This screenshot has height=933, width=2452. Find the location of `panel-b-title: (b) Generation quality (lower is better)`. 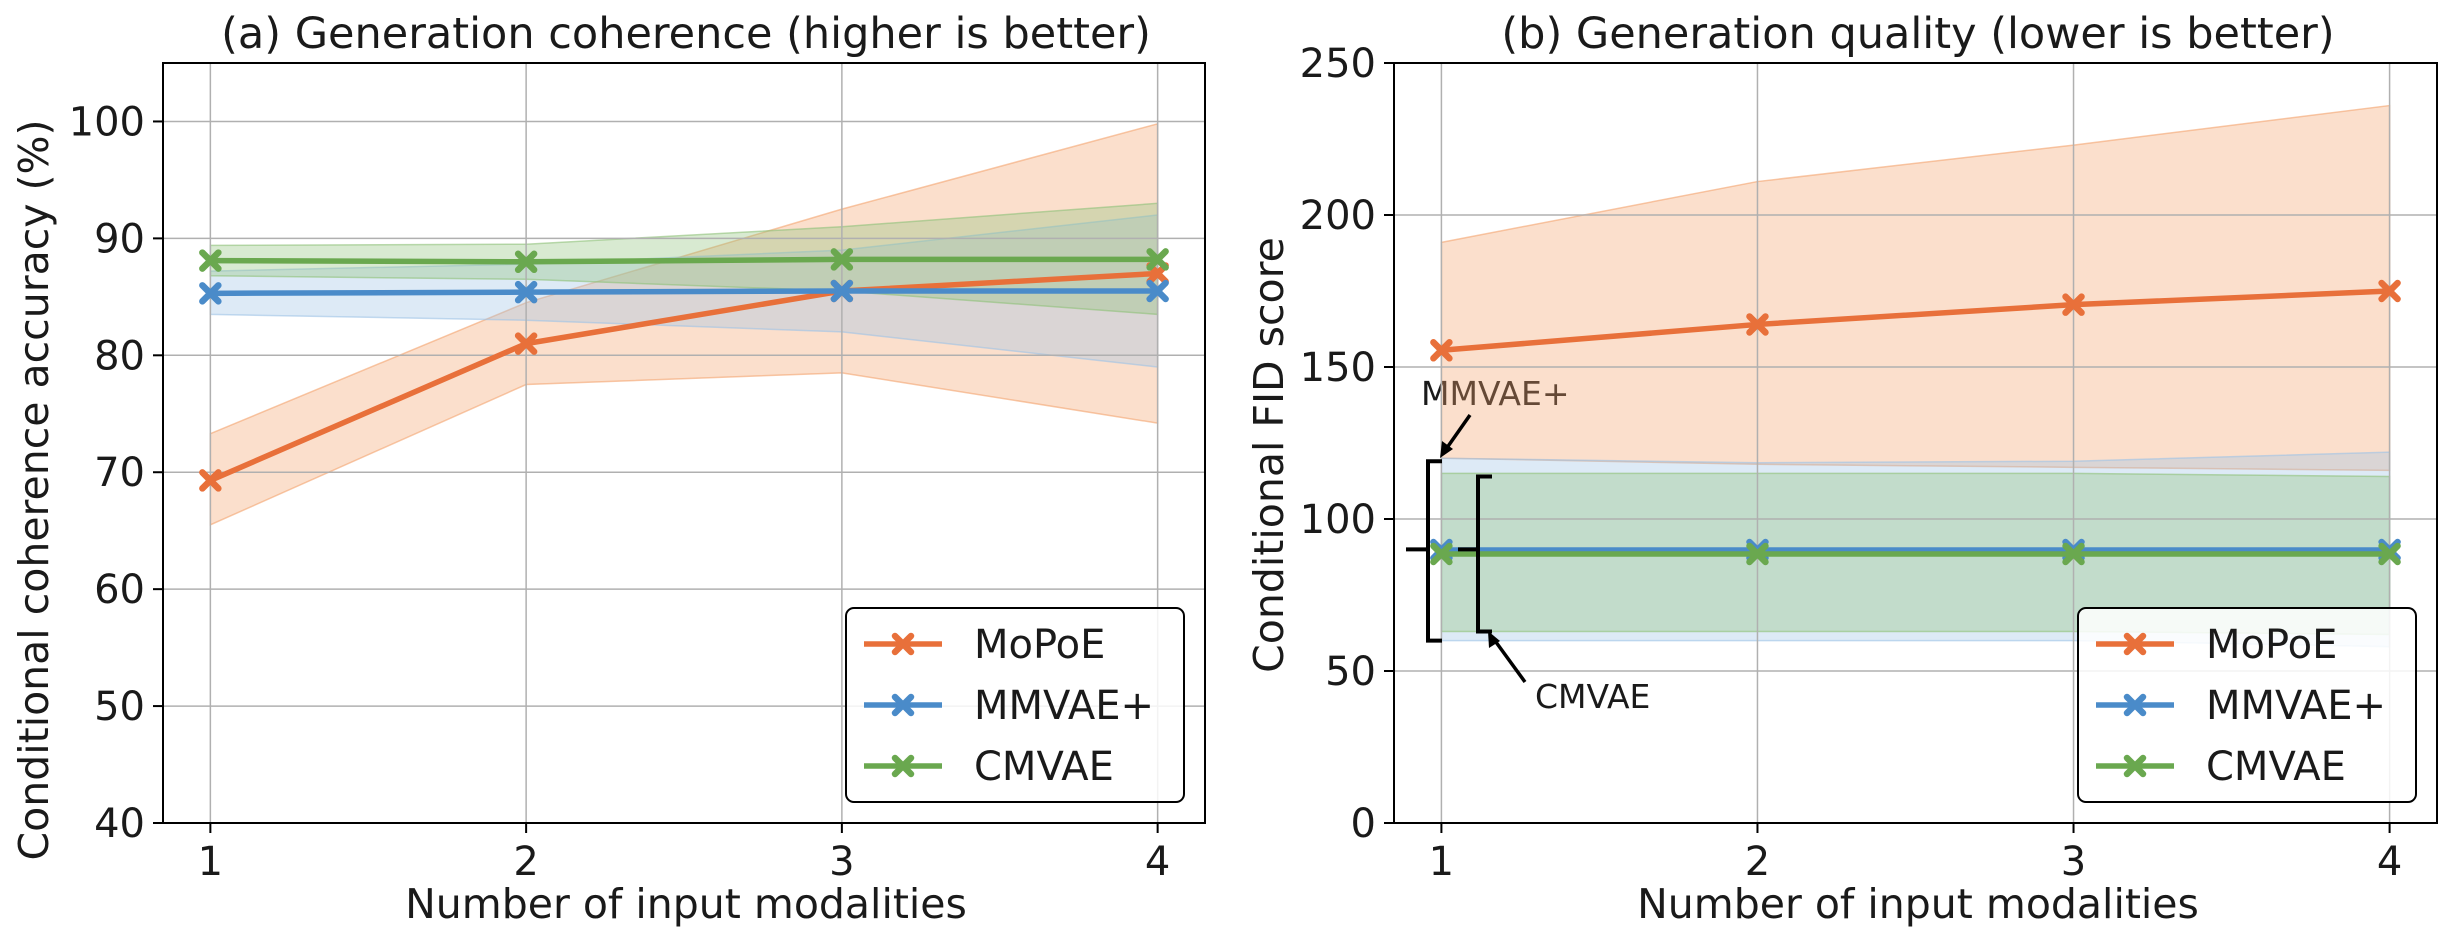

panel-b-title: (b) Generation quality (lower is better) is located at coordinates (1917, 34).